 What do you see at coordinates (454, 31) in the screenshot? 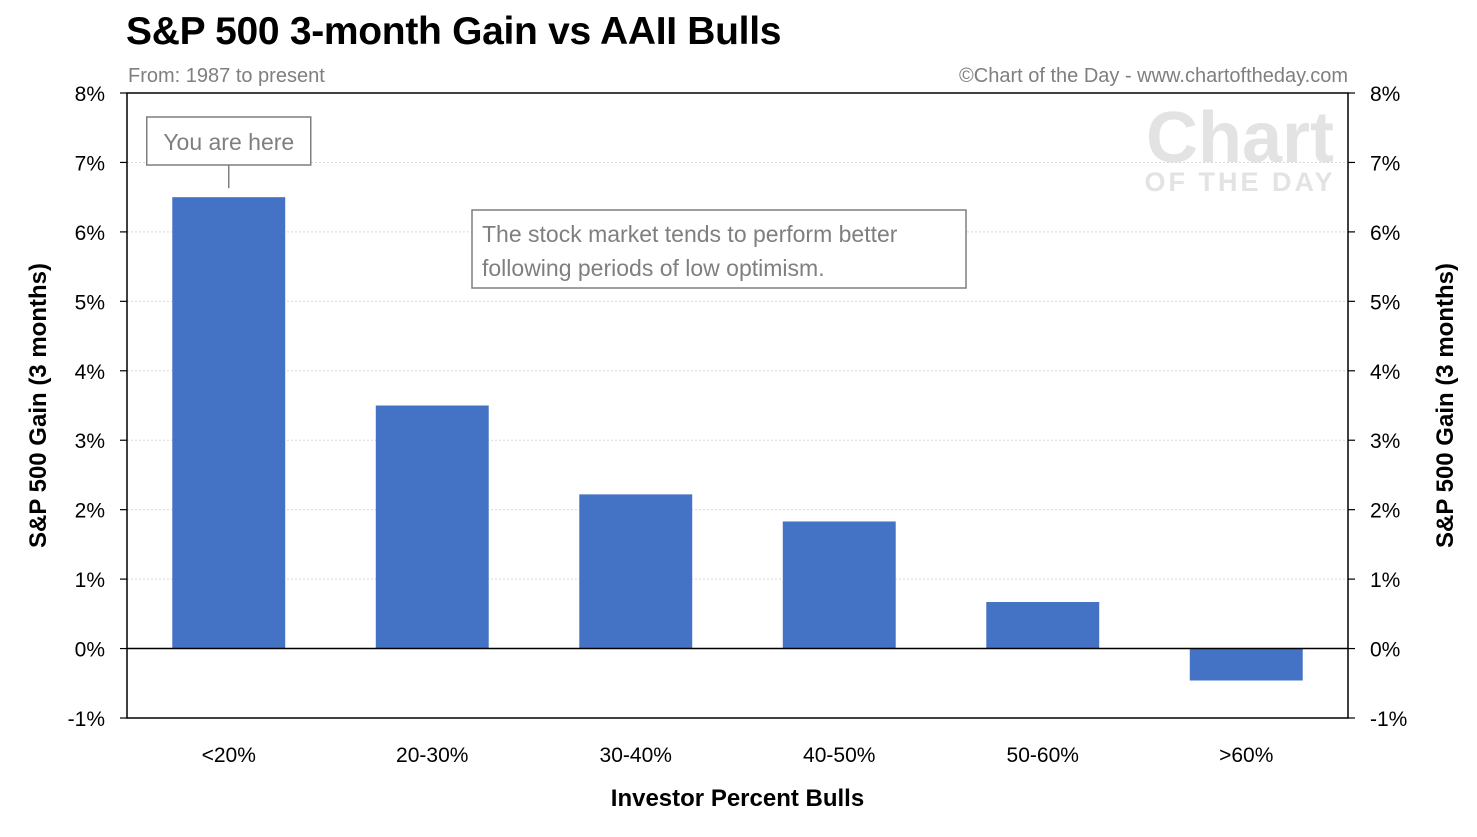
I see `chart-title: S&P 500 3-month Gain vs AAII Bulls` at bounding box center [454, 31].